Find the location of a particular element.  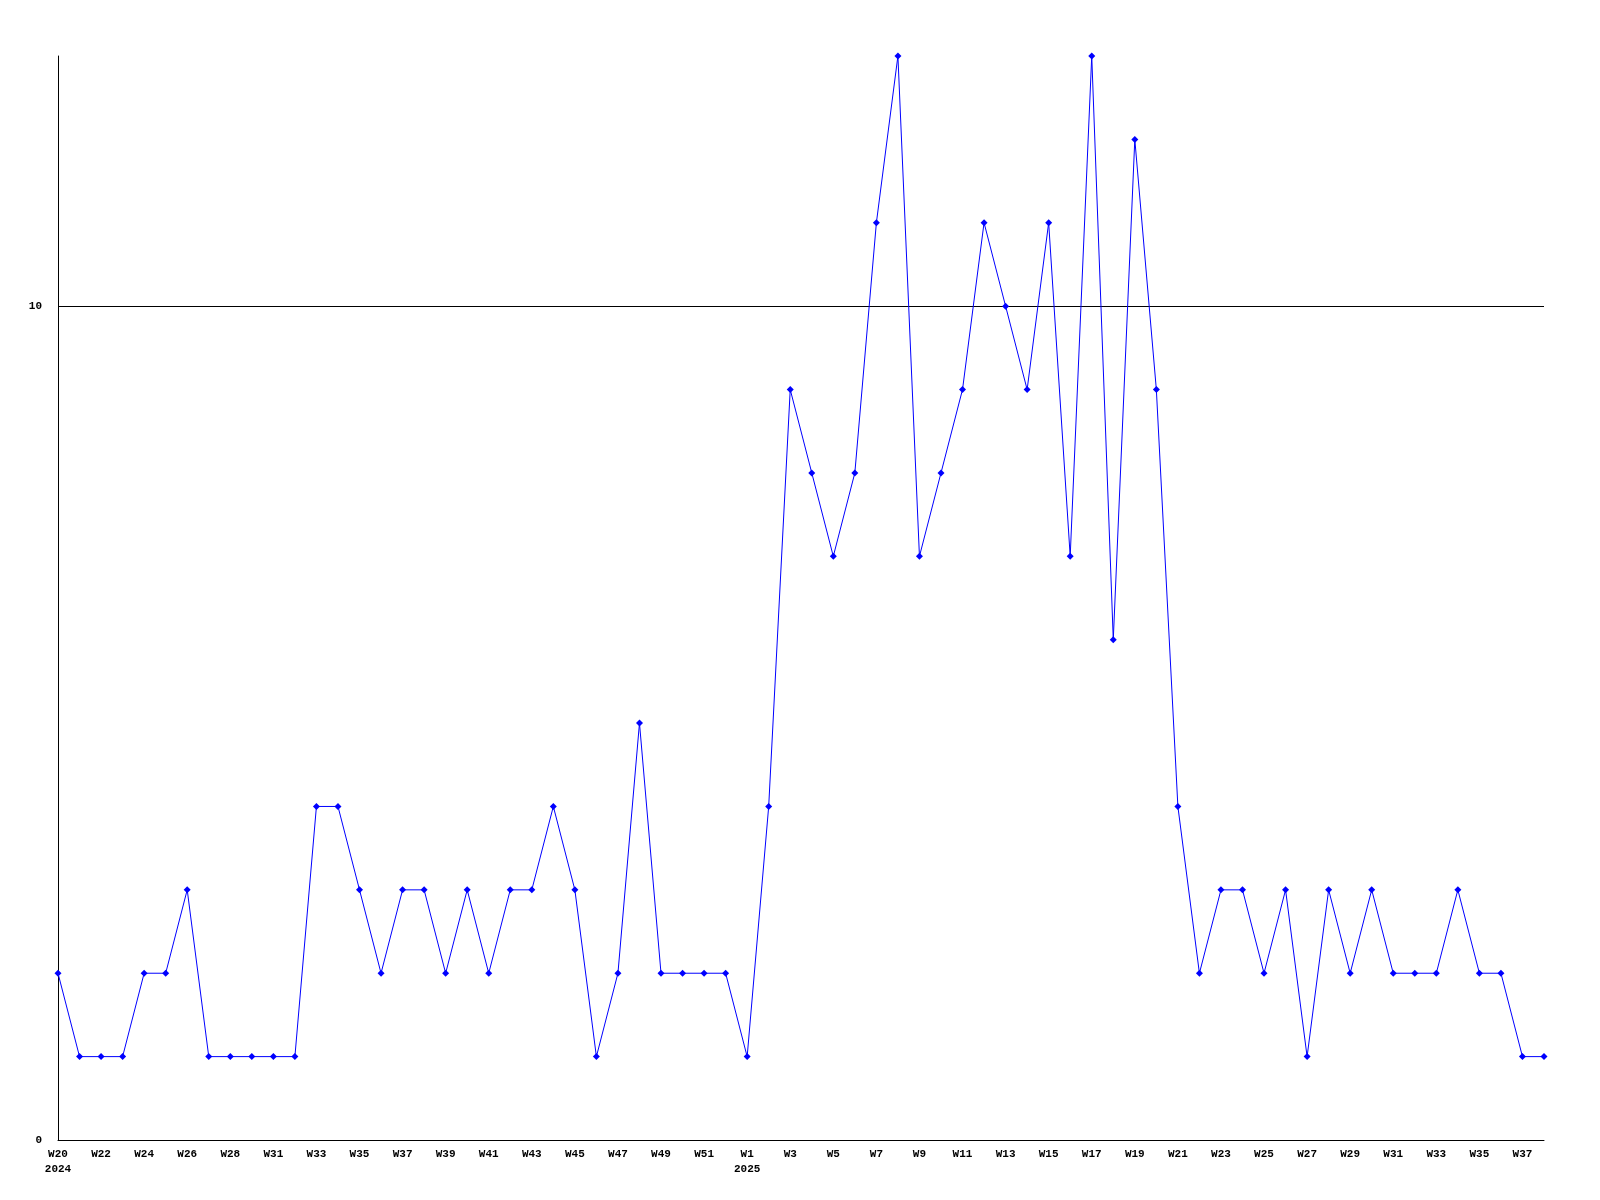

x-tick-label: W26 is located at coordinates (187, 1153).